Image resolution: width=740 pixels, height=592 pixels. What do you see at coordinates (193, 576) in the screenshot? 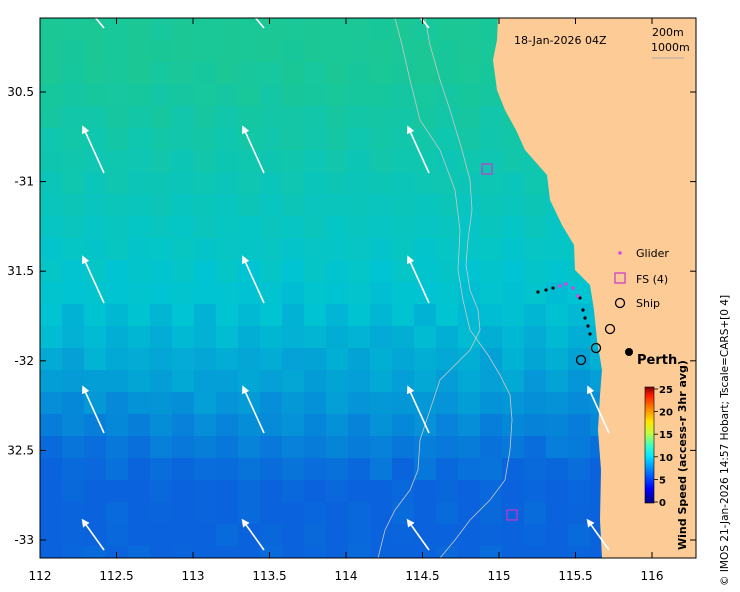
I see `x-tick-label: 113` at bounding box center [193, 576].